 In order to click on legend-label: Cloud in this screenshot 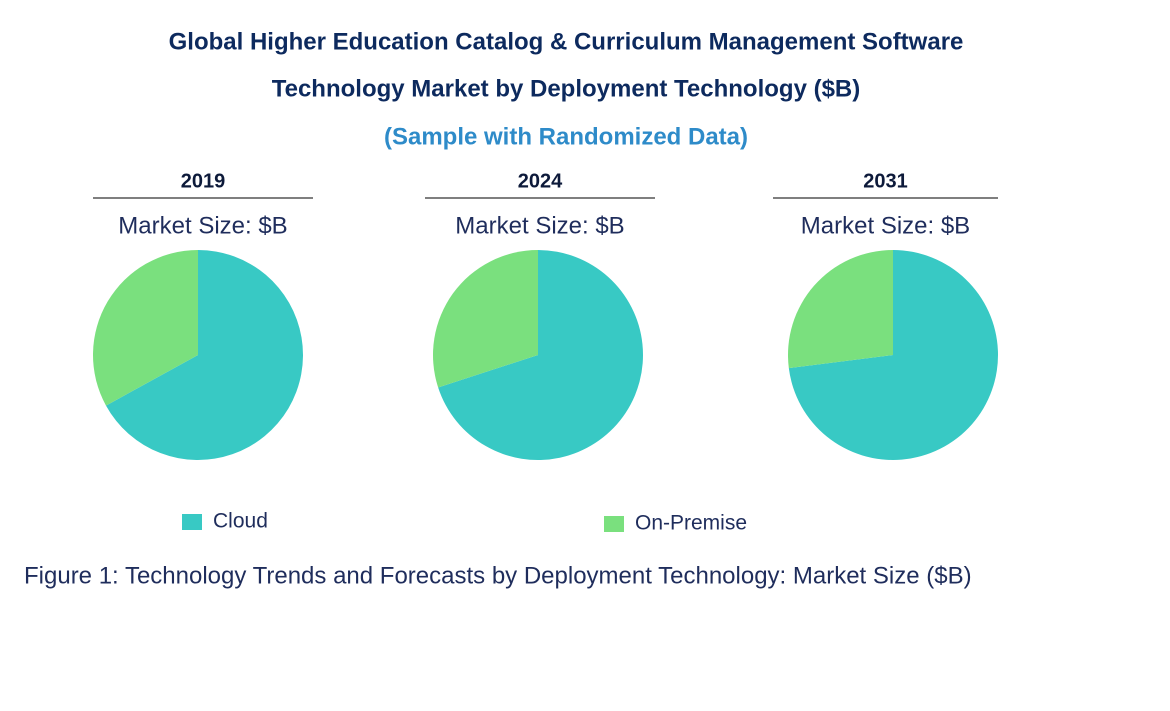, I will do `click(240, 521)`.